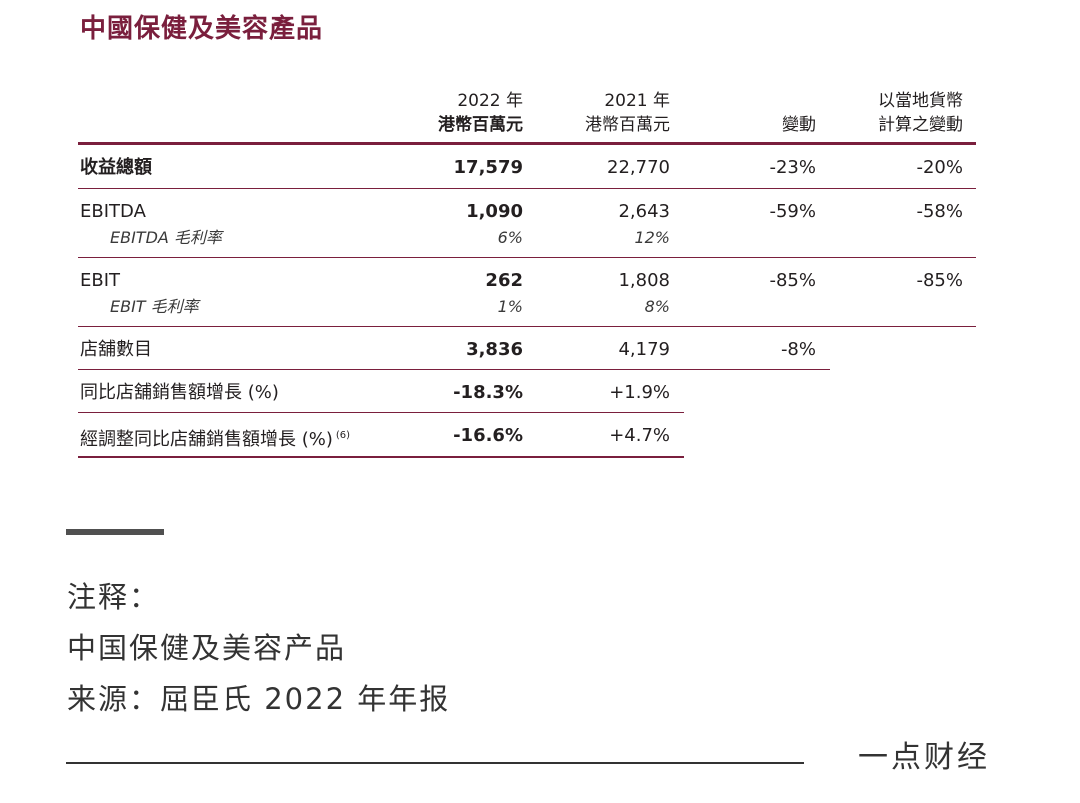 The height and width of the screenshot is (803, 1080). I want to click on notes-label: 注释：, so click(114, 597).